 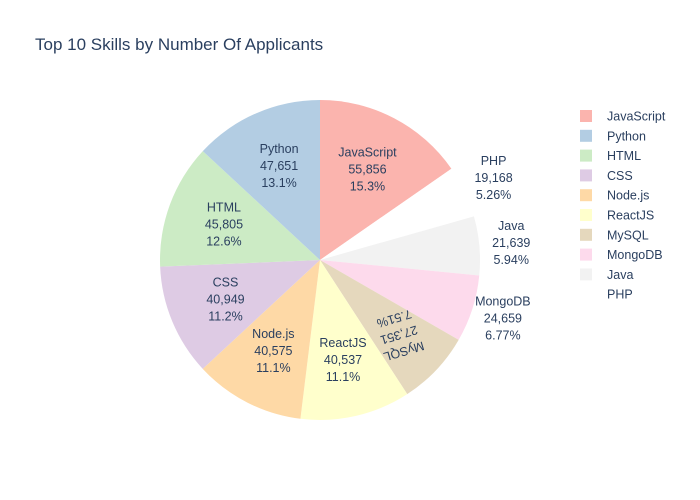 I want to click on legend-swatch-php, so click(x=586, y=294).